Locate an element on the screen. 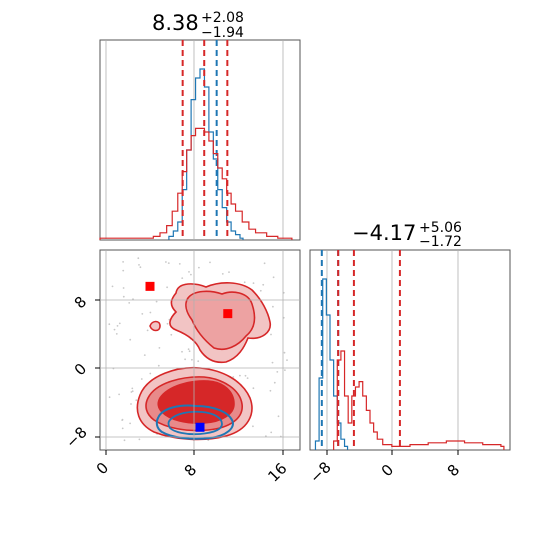 The image size is (550, 550). panel-1-title-value: 8.38 is located at coordinates (175, 23).